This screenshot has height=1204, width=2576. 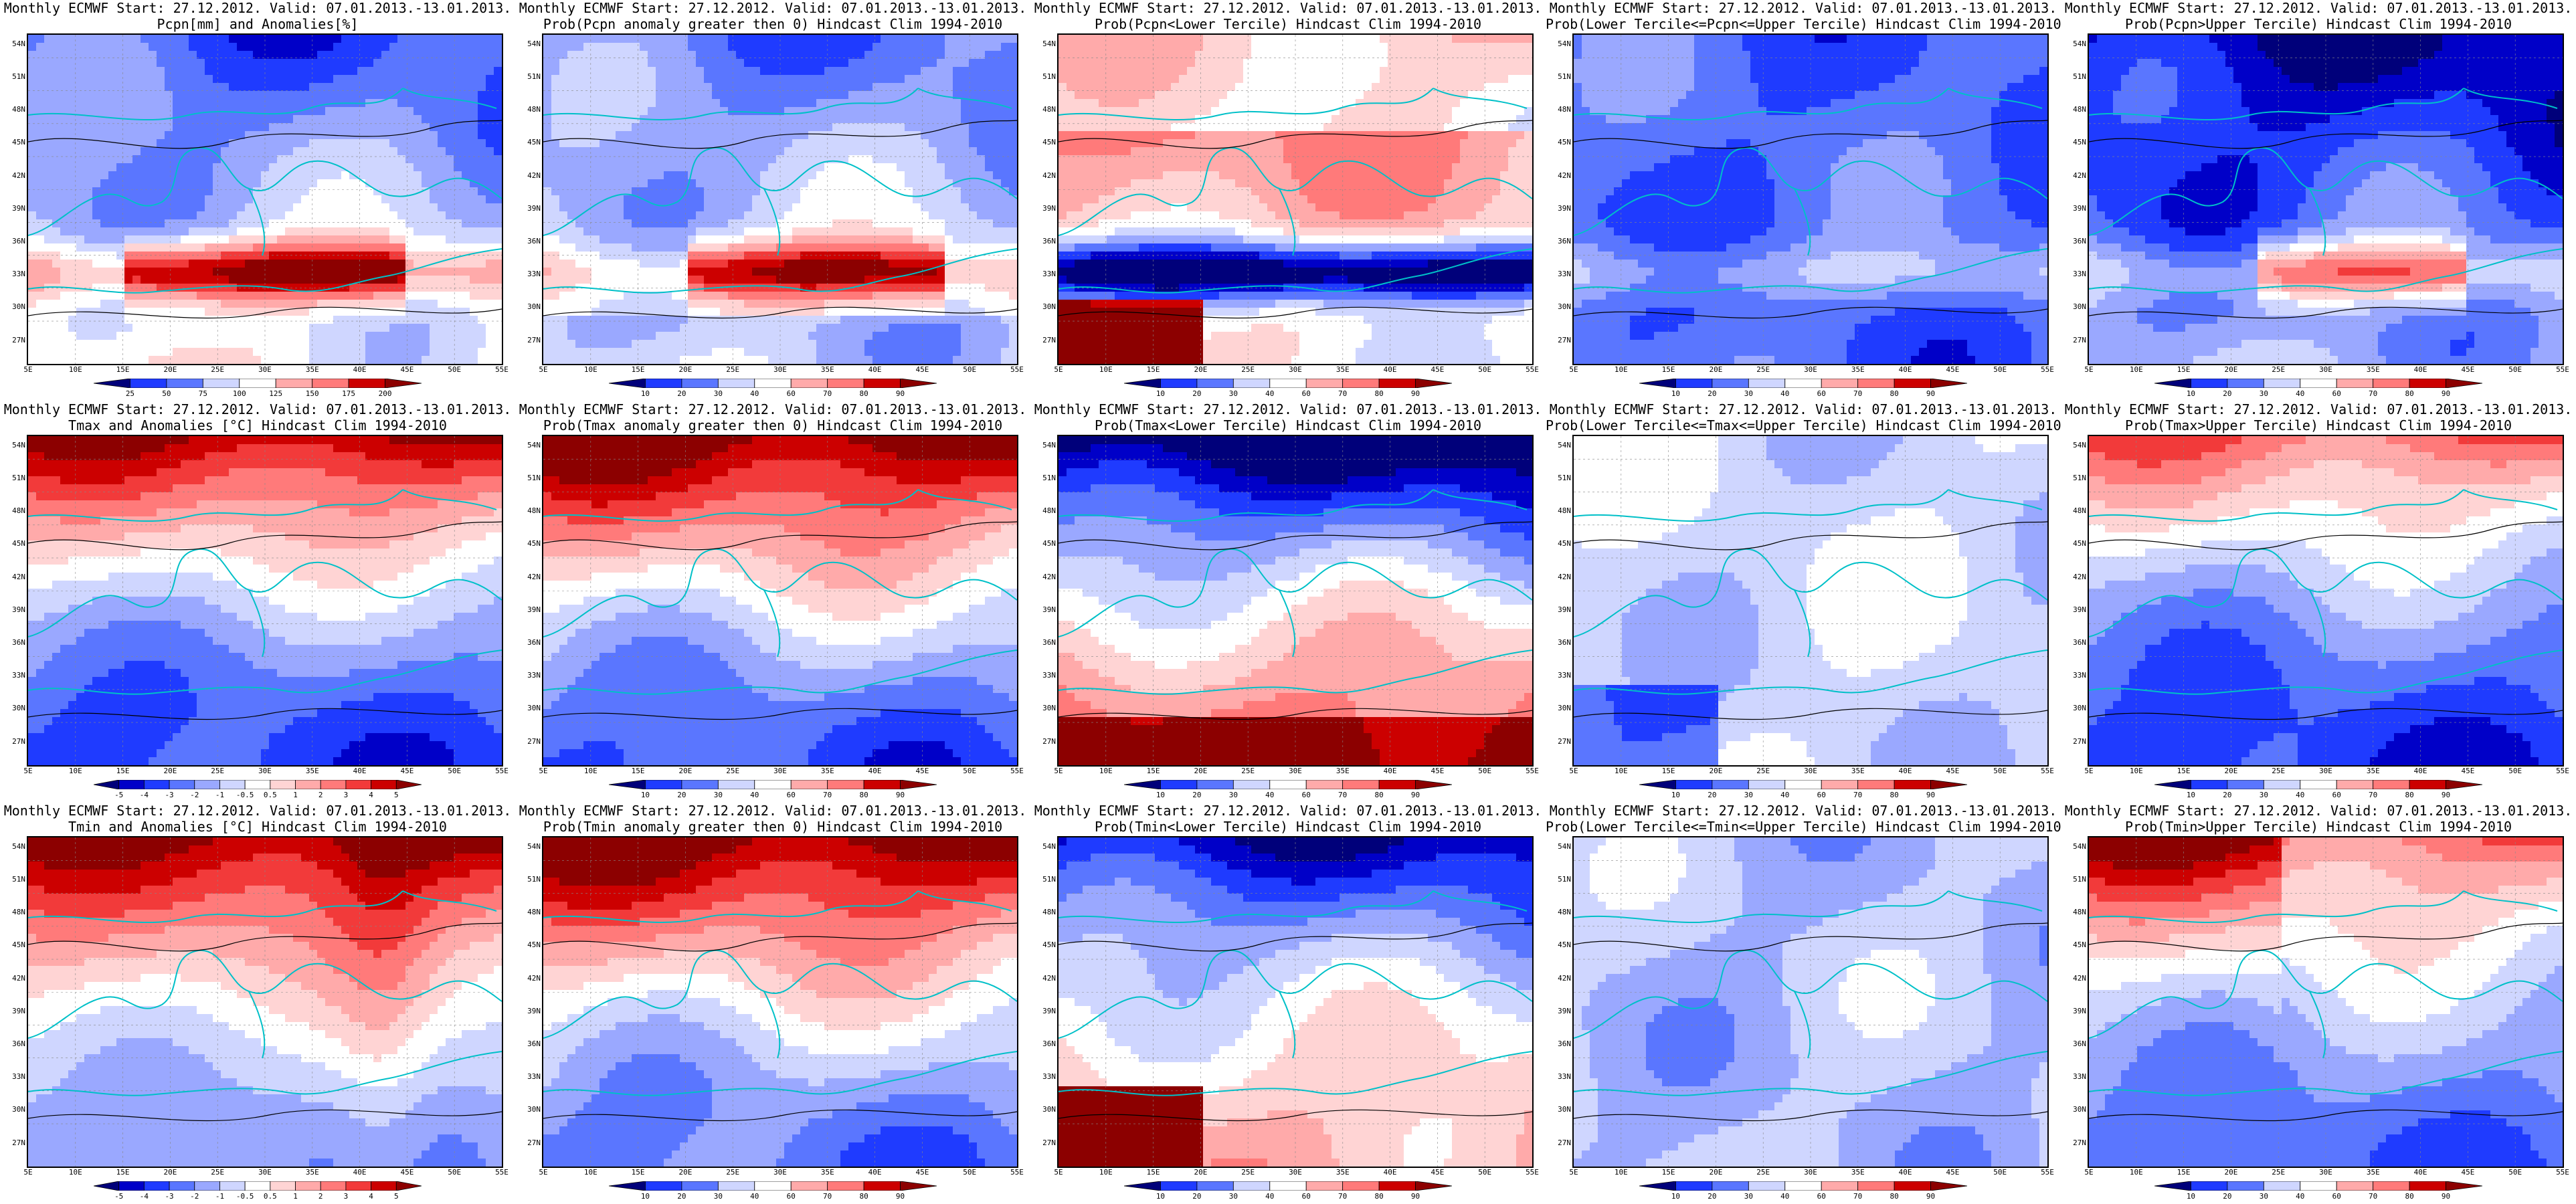 I want to click on colorbar-label: 25, so click(x=130, y=393).